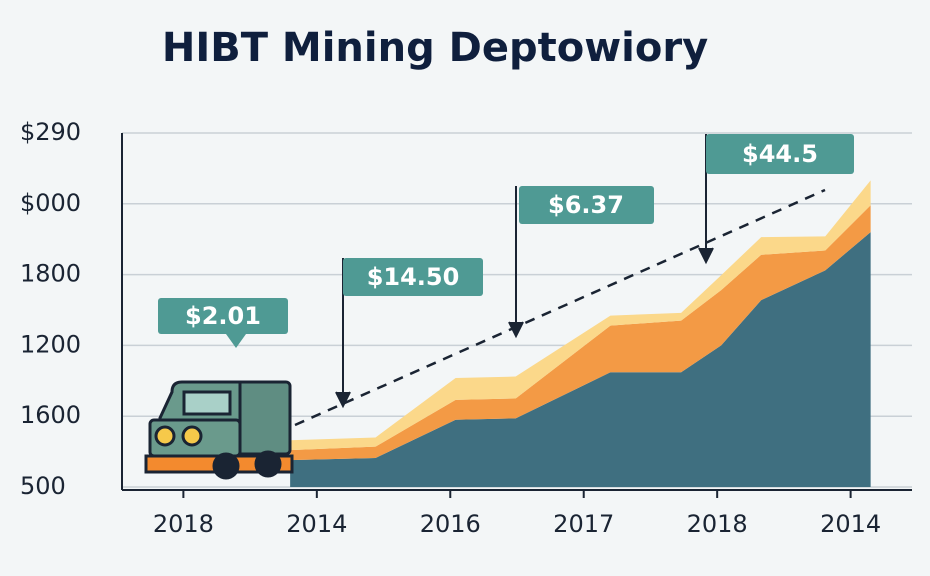 This screenshot has height=576, width=930. Describe the element at coordinates (435, 48) in the screenshot. I see `chart-title: HIBT Mining Deptowiory` at that location.